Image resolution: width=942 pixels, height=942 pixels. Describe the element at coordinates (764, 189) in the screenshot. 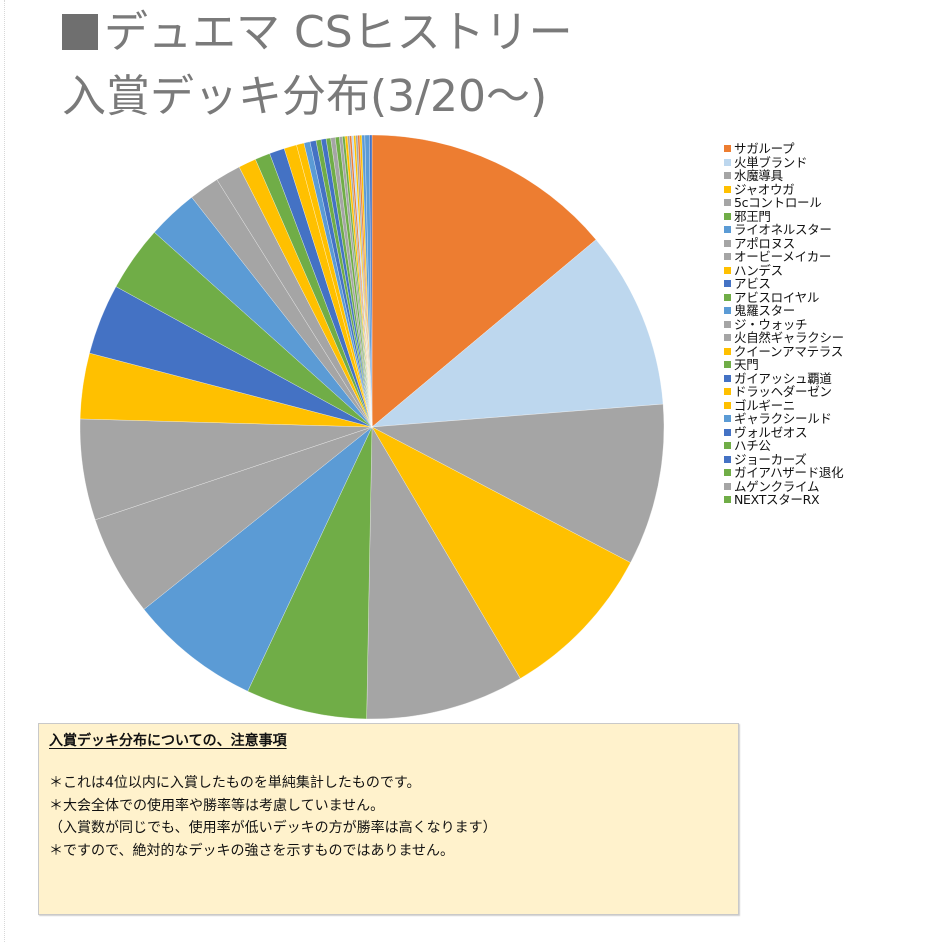

I see `legend-label: ジャオウガ` at that location.